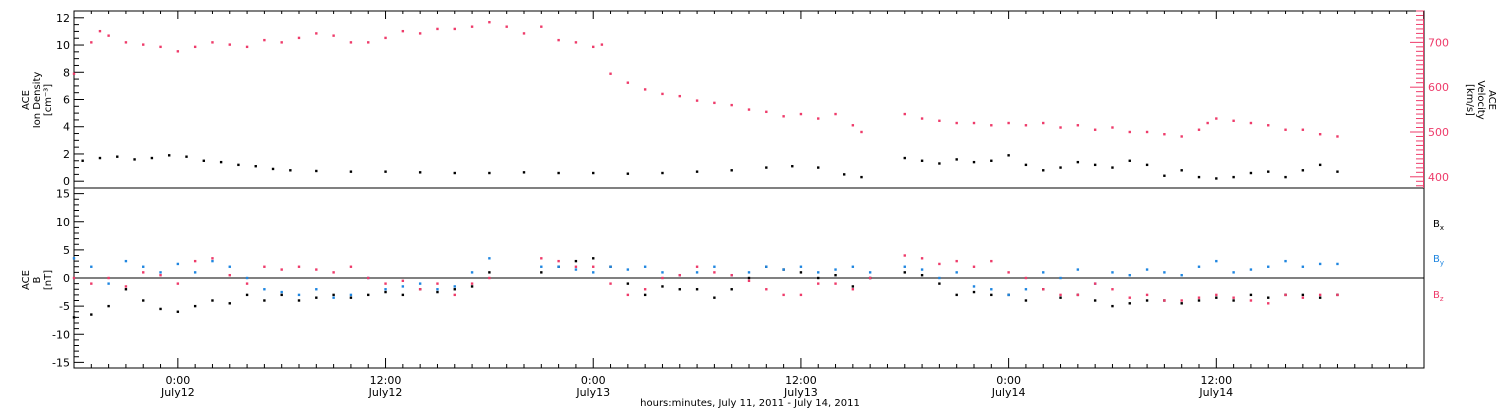 This screenshot has height=410, width=1500. Describe the element at coordinates (63, 45) in the screenshot. I see `top-left-tick-label: 10` at that location.